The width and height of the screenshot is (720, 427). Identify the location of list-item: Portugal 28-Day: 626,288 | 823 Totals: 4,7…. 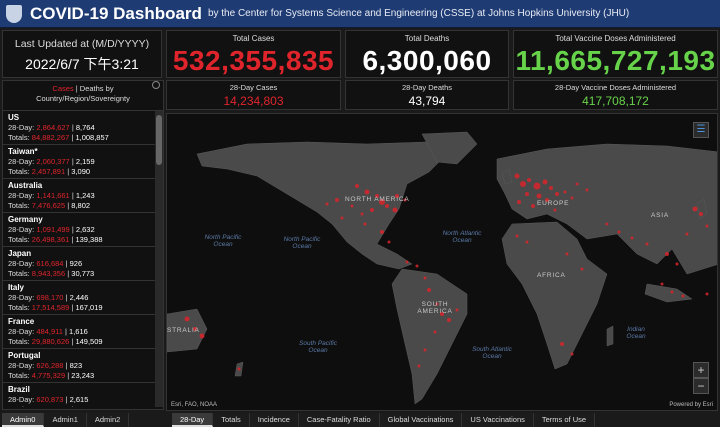
(79, 366).